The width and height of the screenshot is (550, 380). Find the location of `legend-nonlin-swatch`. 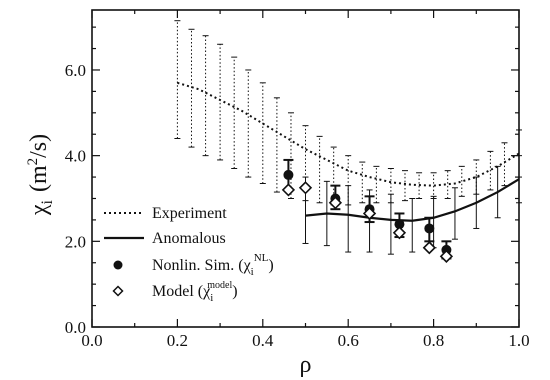

legend-nonlin-swatch is located at coordinates (118, 265).